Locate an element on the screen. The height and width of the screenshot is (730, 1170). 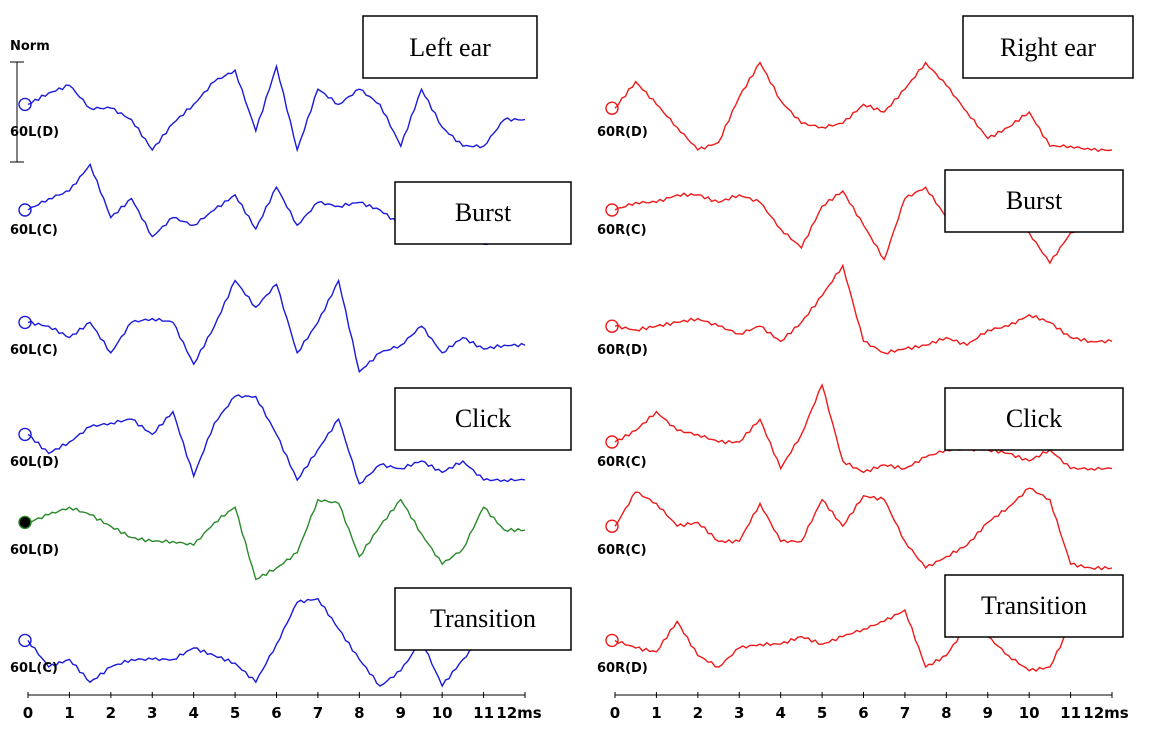
left-trace-3-label: 60L(C) is located at coordinates (34, 350).